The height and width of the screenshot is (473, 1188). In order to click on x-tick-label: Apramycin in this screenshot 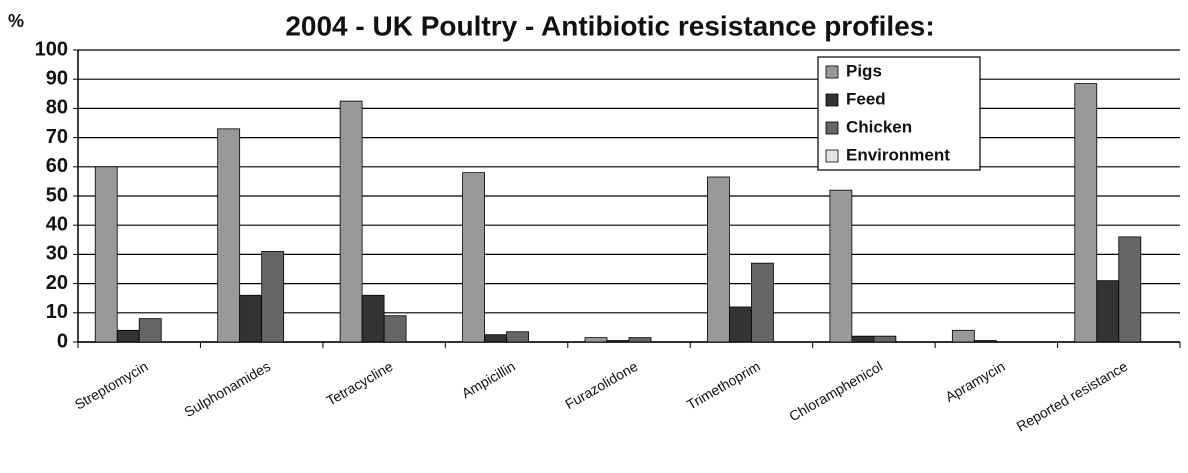, I will do `click(974, 381)`.